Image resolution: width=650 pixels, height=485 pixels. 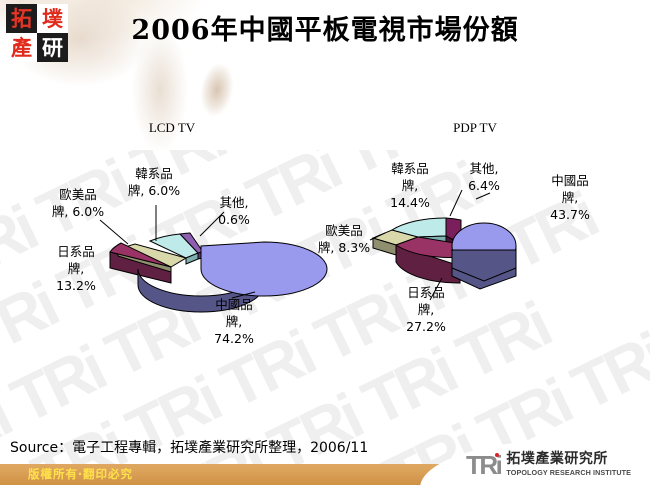 I want to click on chart-pdp-label-japan: 日系品 牌, 27.2%, so click(x=426, y=309).